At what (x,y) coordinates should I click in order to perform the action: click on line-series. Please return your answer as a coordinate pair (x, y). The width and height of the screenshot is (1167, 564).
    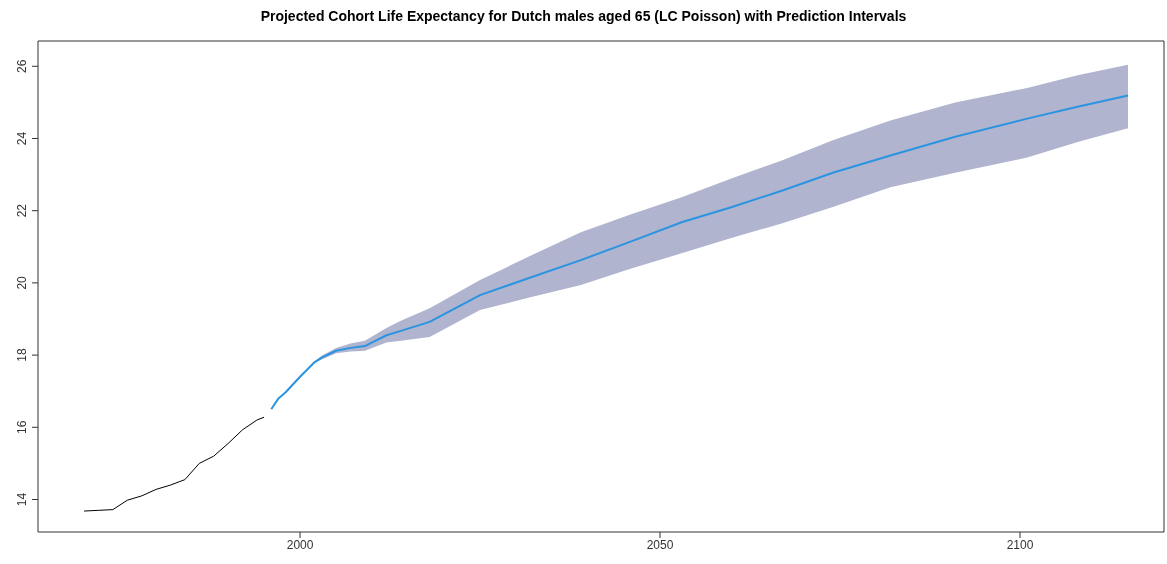
    Looking at the image, I should click on (174, 464).